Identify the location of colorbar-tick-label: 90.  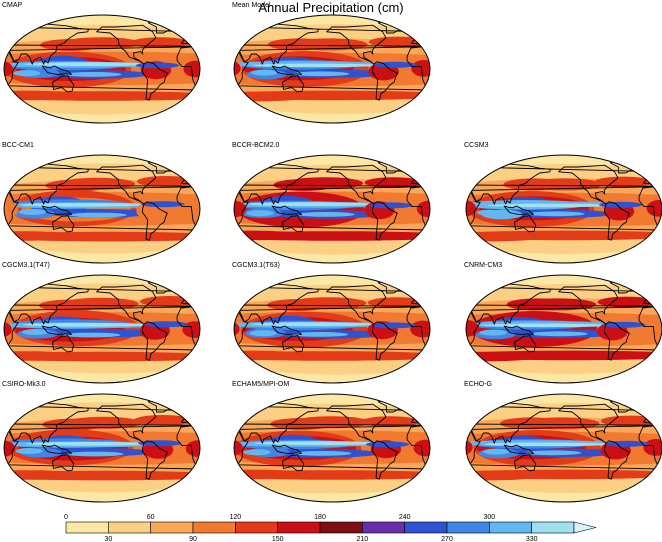
(193, 539).